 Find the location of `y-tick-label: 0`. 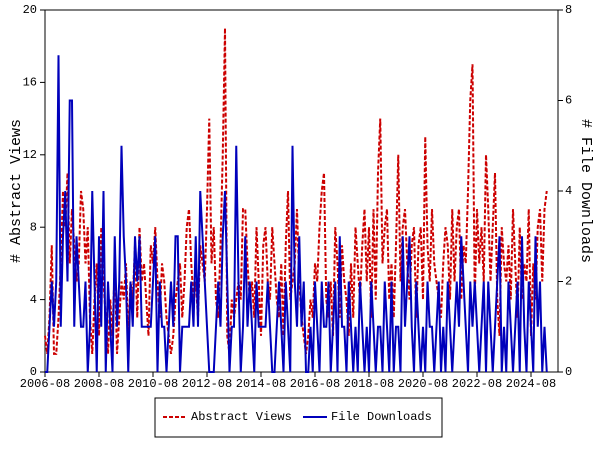

y-tick-label: 0 is located at coordinates (33, 372).